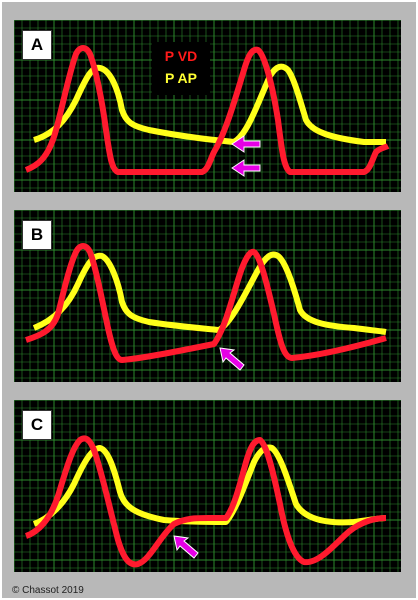 This screenshot has width=418, height=600. What do you see at coordinates (48, 590) in the screenshot?
I see `copyright: © Chassot 2019` at bounding box center [48, 590].